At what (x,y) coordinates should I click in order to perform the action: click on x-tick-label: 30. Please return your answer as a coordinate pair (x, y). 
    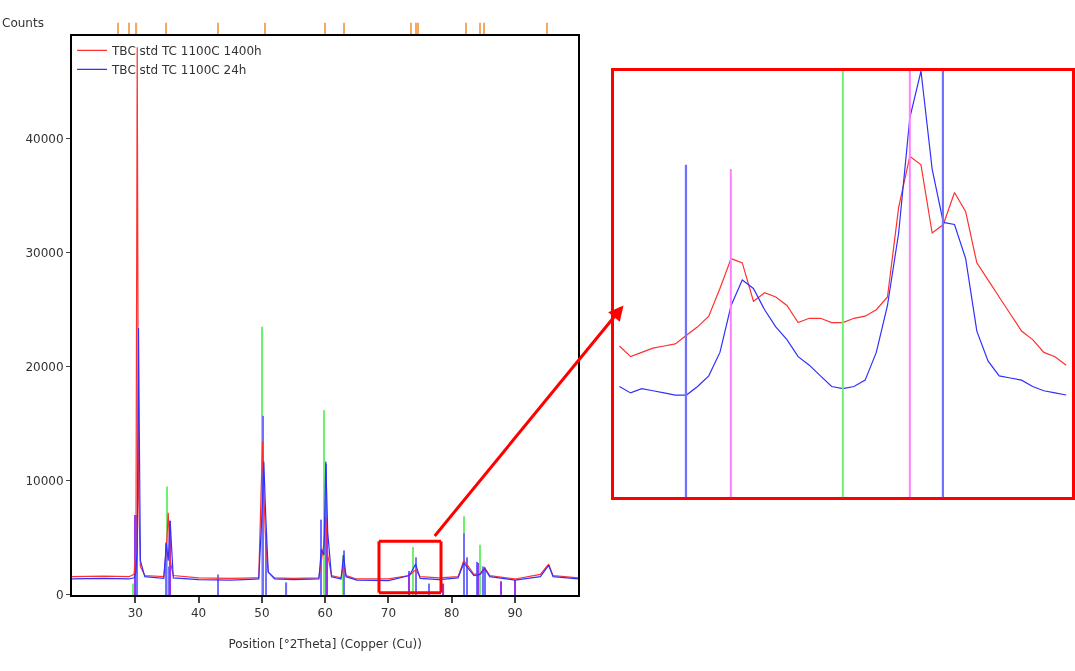
    Looking at the image, I should click on (135, 613).